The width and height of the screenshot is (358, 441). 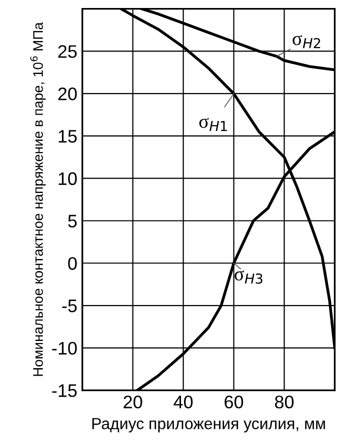 What do you see at coordinates (284, 402) in the screenshot?
I see `x-tick-label: 80` at bounding box center [284, 402].